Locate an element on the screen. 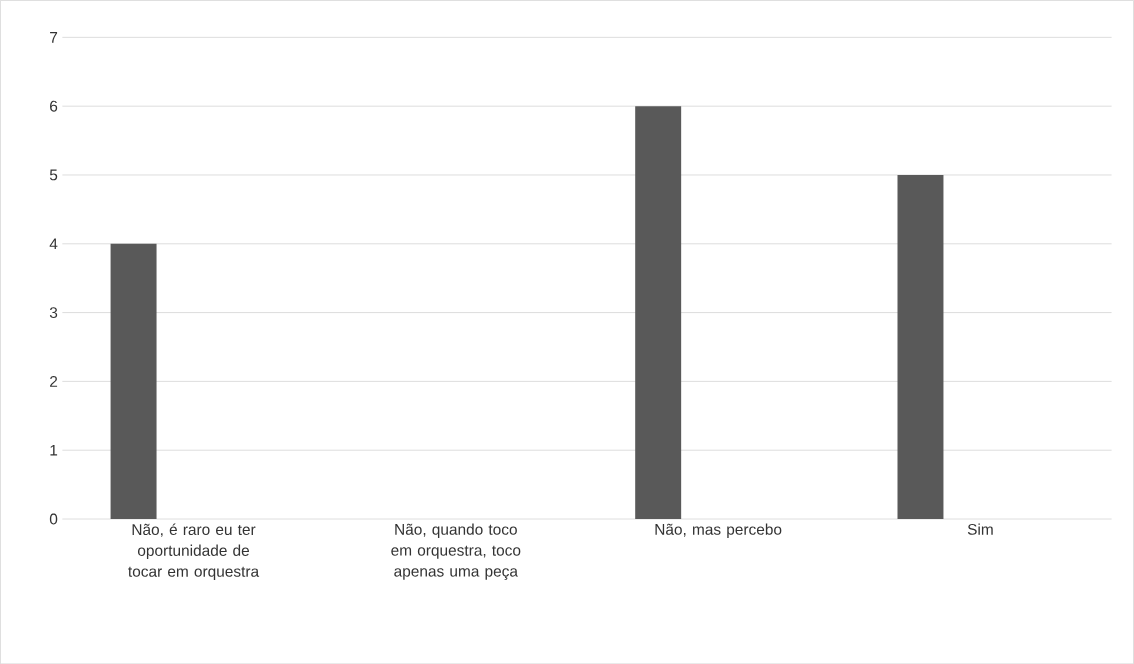 This screenshot has width=1134, height=664. x-tick-label: Não, mas percebo is located at coordinates (718, 530).